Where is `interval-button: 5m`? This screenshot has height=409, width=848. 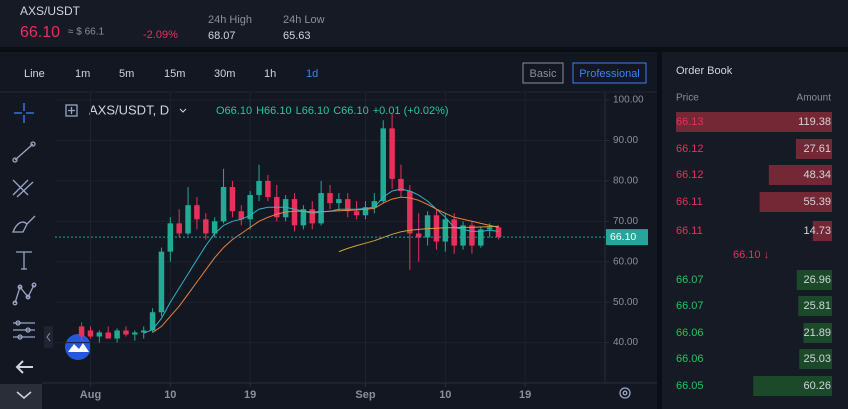 interval-button: 5m is located at coordinates (126, 74).